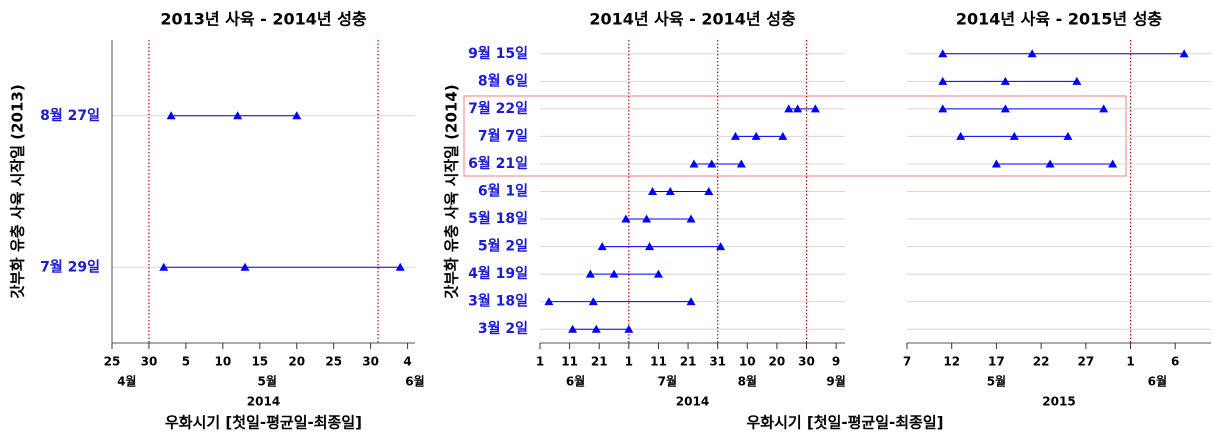 The image size is (1213, 434). What do you see at coordinates (1175, 362) in the screenshot?
I see `x-tick-label: 6` at bounding box center [1175, 362].